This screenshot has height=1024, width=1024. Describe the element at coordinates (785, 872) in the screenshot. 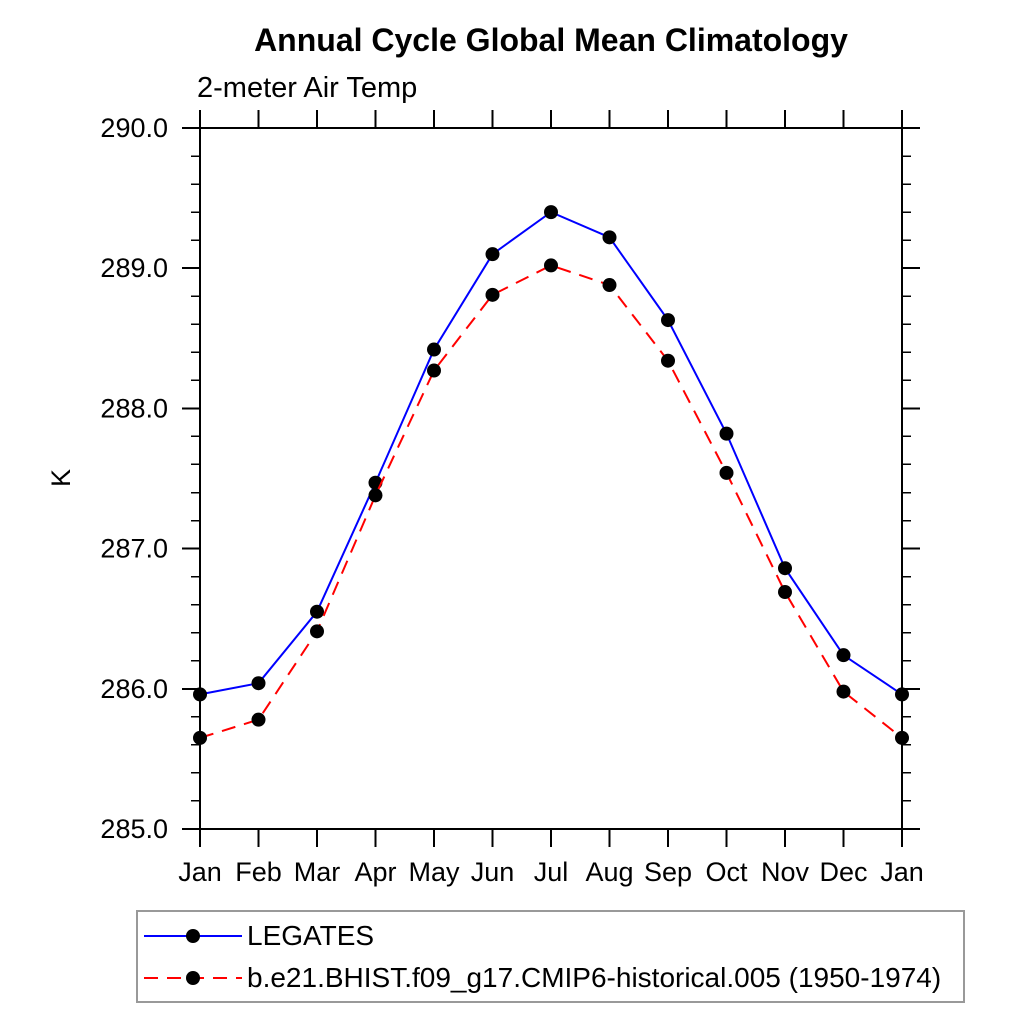

I see `x-tick-label: Nov` at that location.